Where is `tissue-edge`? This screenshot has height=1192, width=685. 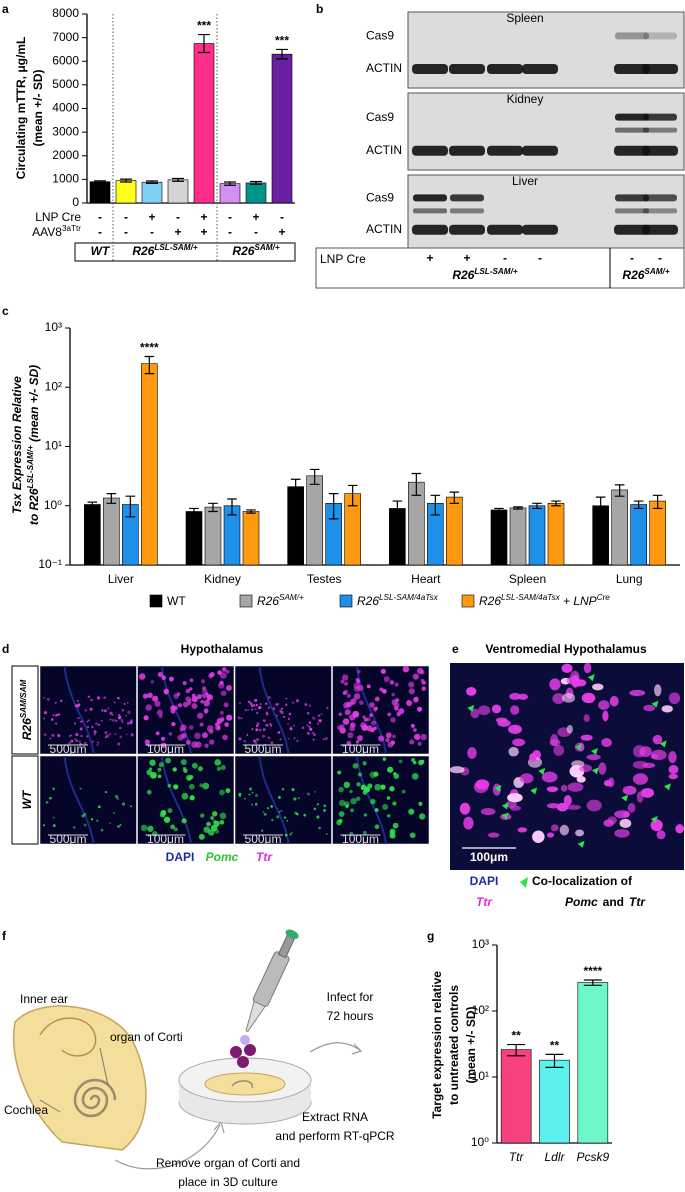
tissue-edge is located at coordinates (274, 710).